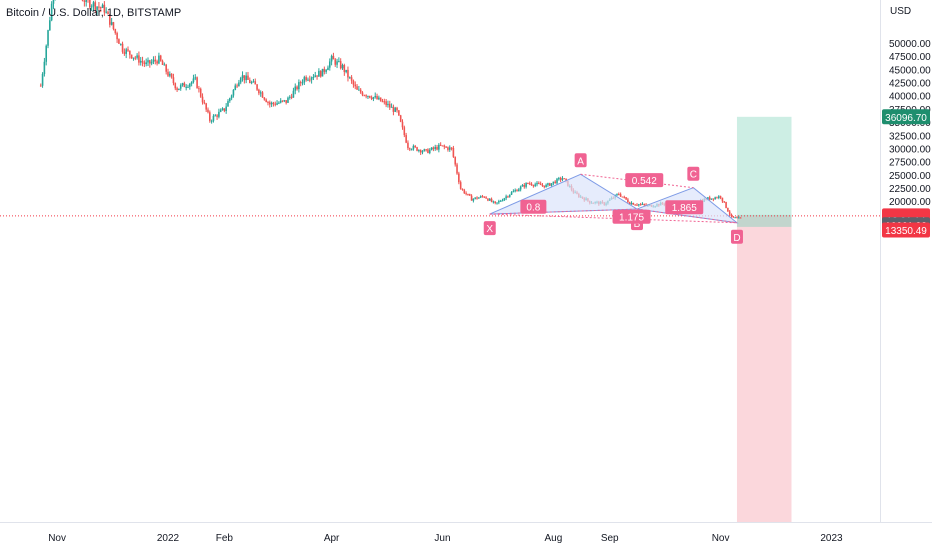 Image resolution: width=932 pixels, height=550 pixels. What do you see at coordinates (225, 538) in the screenshot?
I see `x-tick-label: Feb` at bounding box center [225, 538].